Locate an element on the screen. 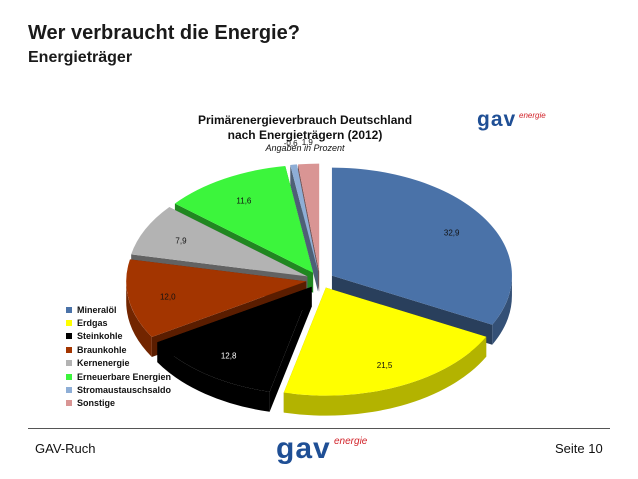 This screenshot has width=638, height=479. legend-label: Sonstige is located at coordinates (96, 403).